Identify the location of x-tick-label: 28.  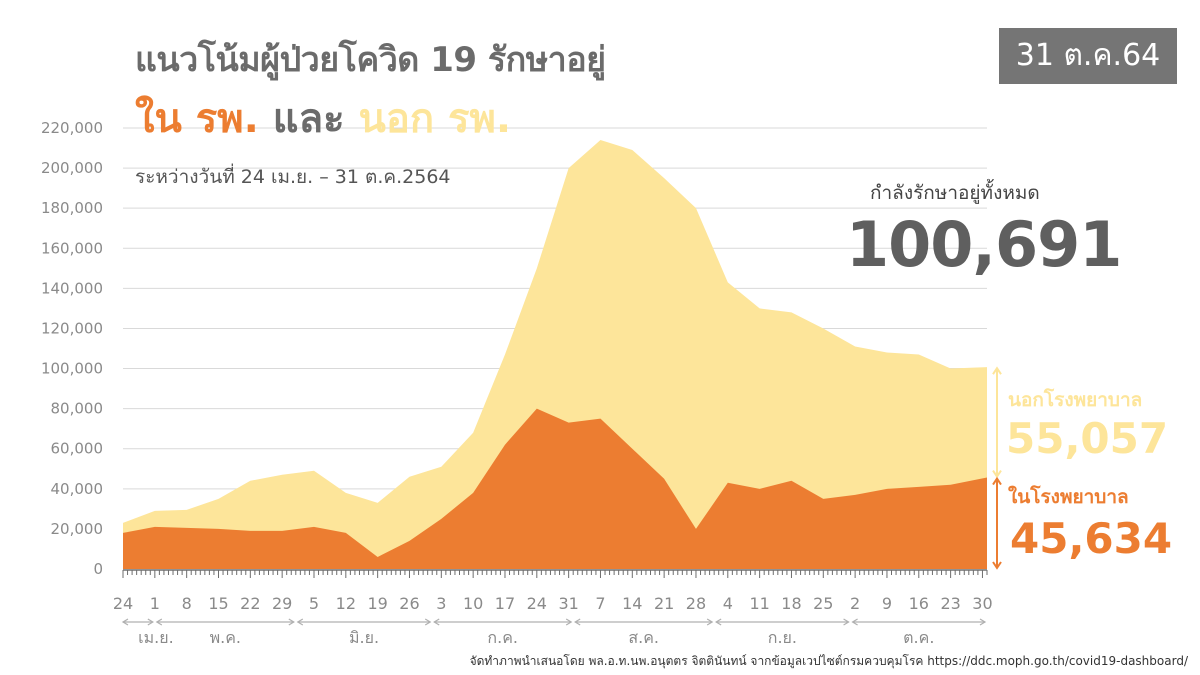
(696, 603).